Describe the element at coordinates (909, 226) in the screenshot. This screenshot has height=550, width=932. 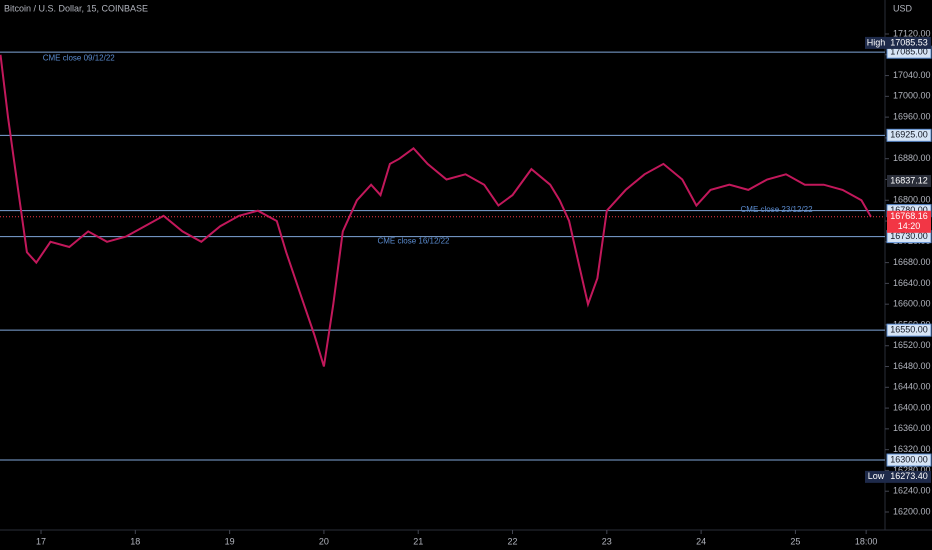
I see `countdown: 14:20` at that location.